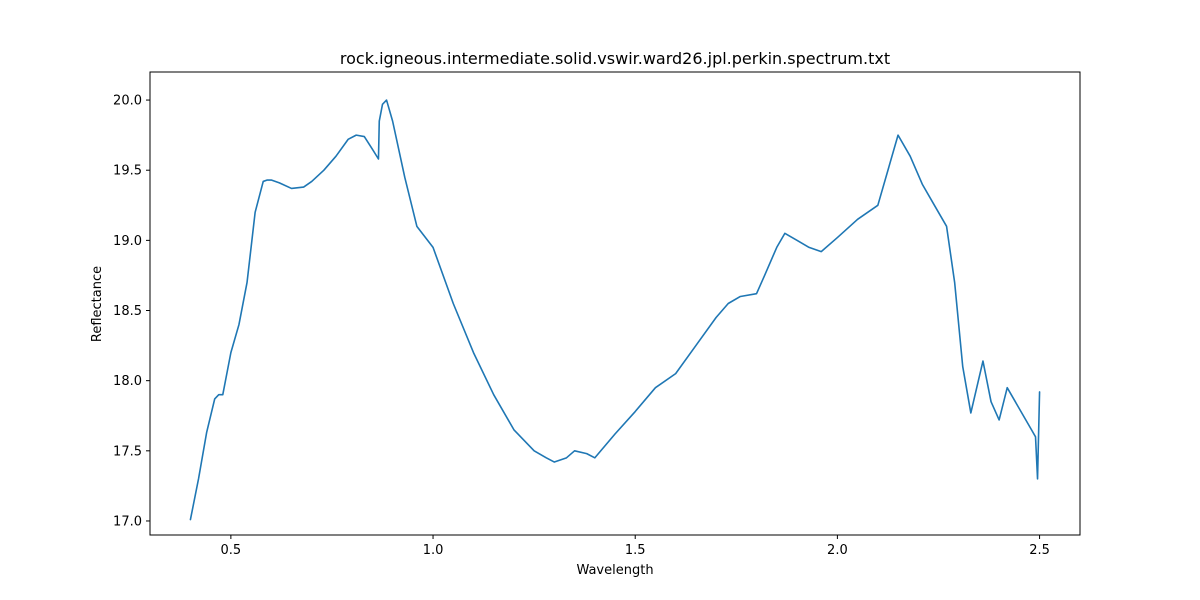  I want to click on x-tick-label: 2.5, so click(1039, 550).